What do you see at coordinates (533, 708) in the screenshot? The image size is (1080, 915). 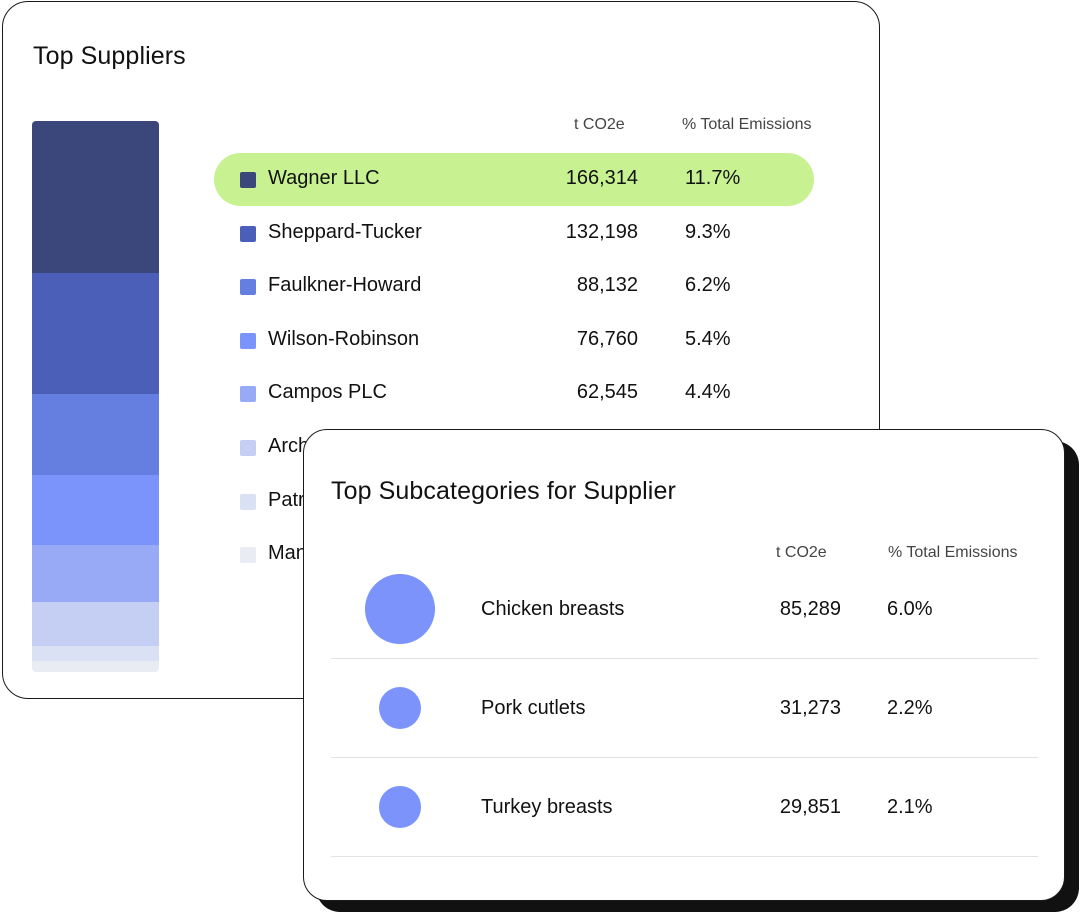 I see `subcategory-name: Pork cutlets` at bounding box center [533, 708].